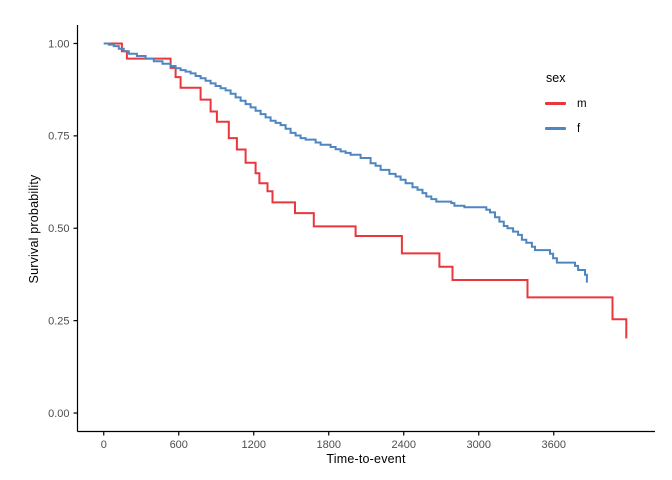 This screenshot has width=672, height=480. I want to click on y-tick-label: 0.50, so click(58, 229).